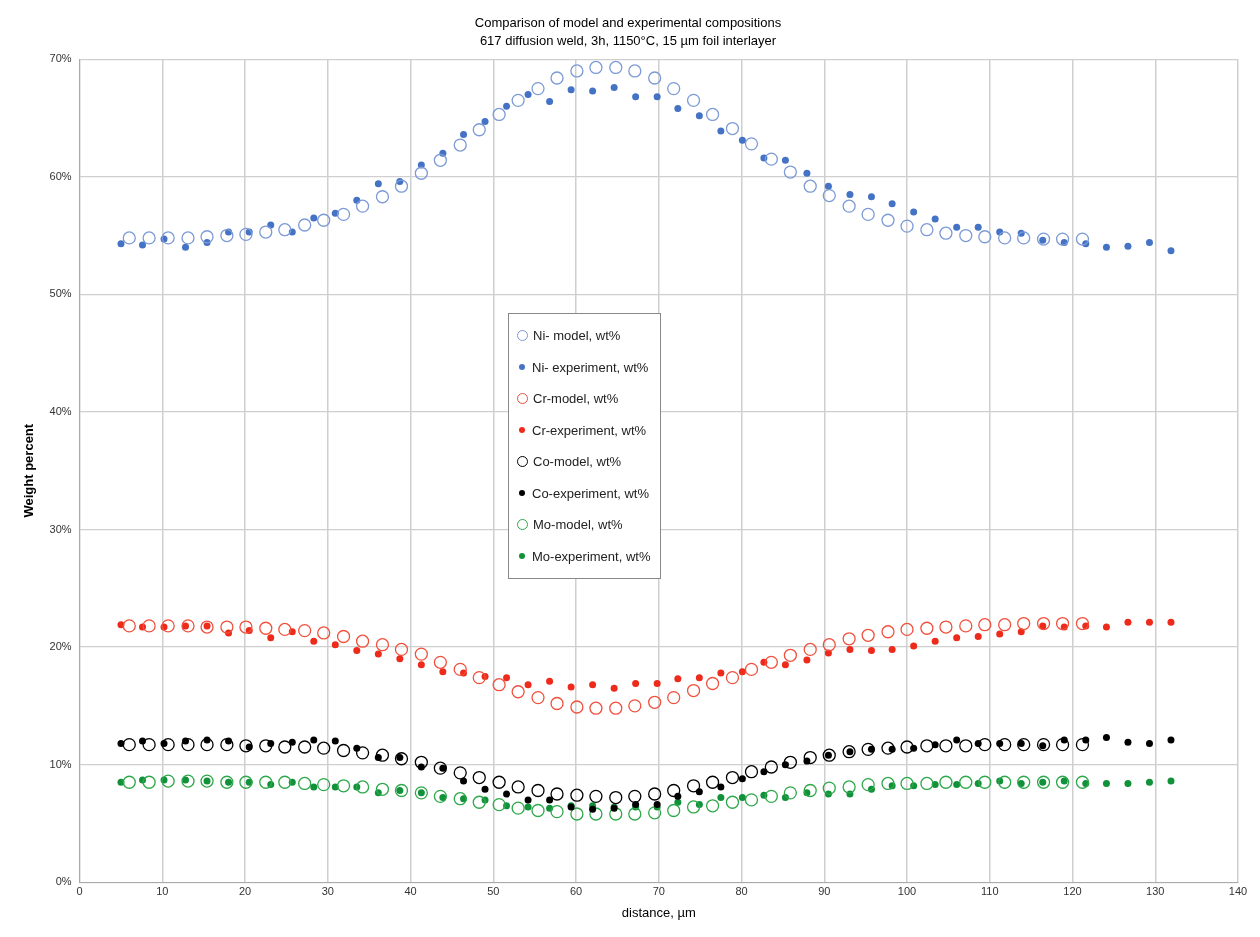 The width and height of the screenshot is (1260, 937). I want to click on x-tick-label: 100, so click(907, 890).